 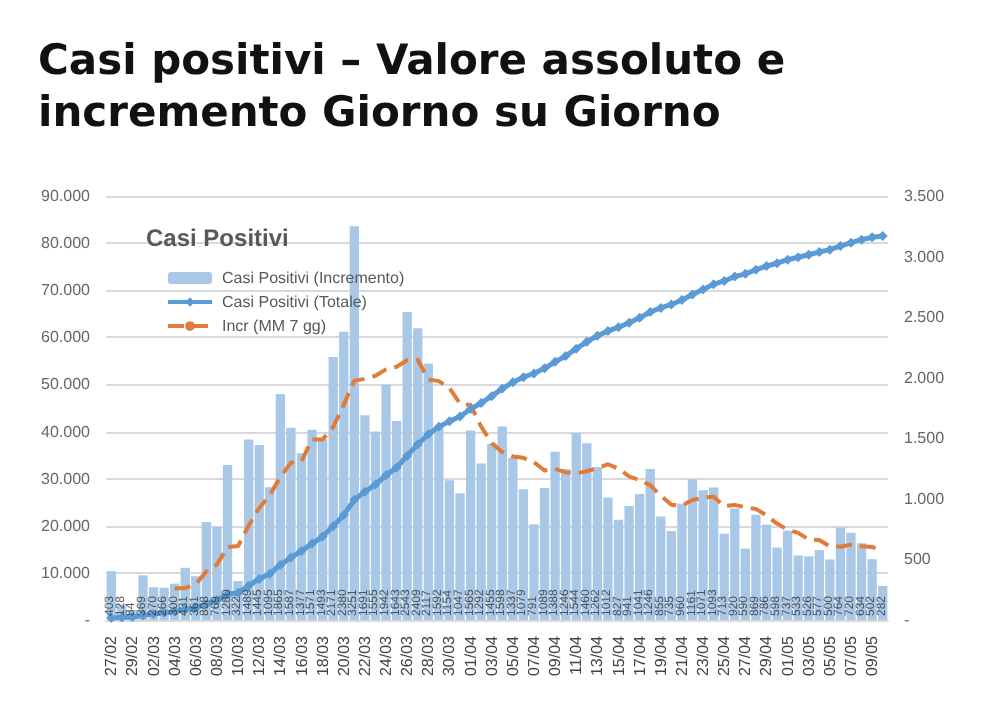 What do you see at coordinates (533, 655) in the screenshot?
I see `x-tick-label: 07/04` at bounding box center [533, 655].